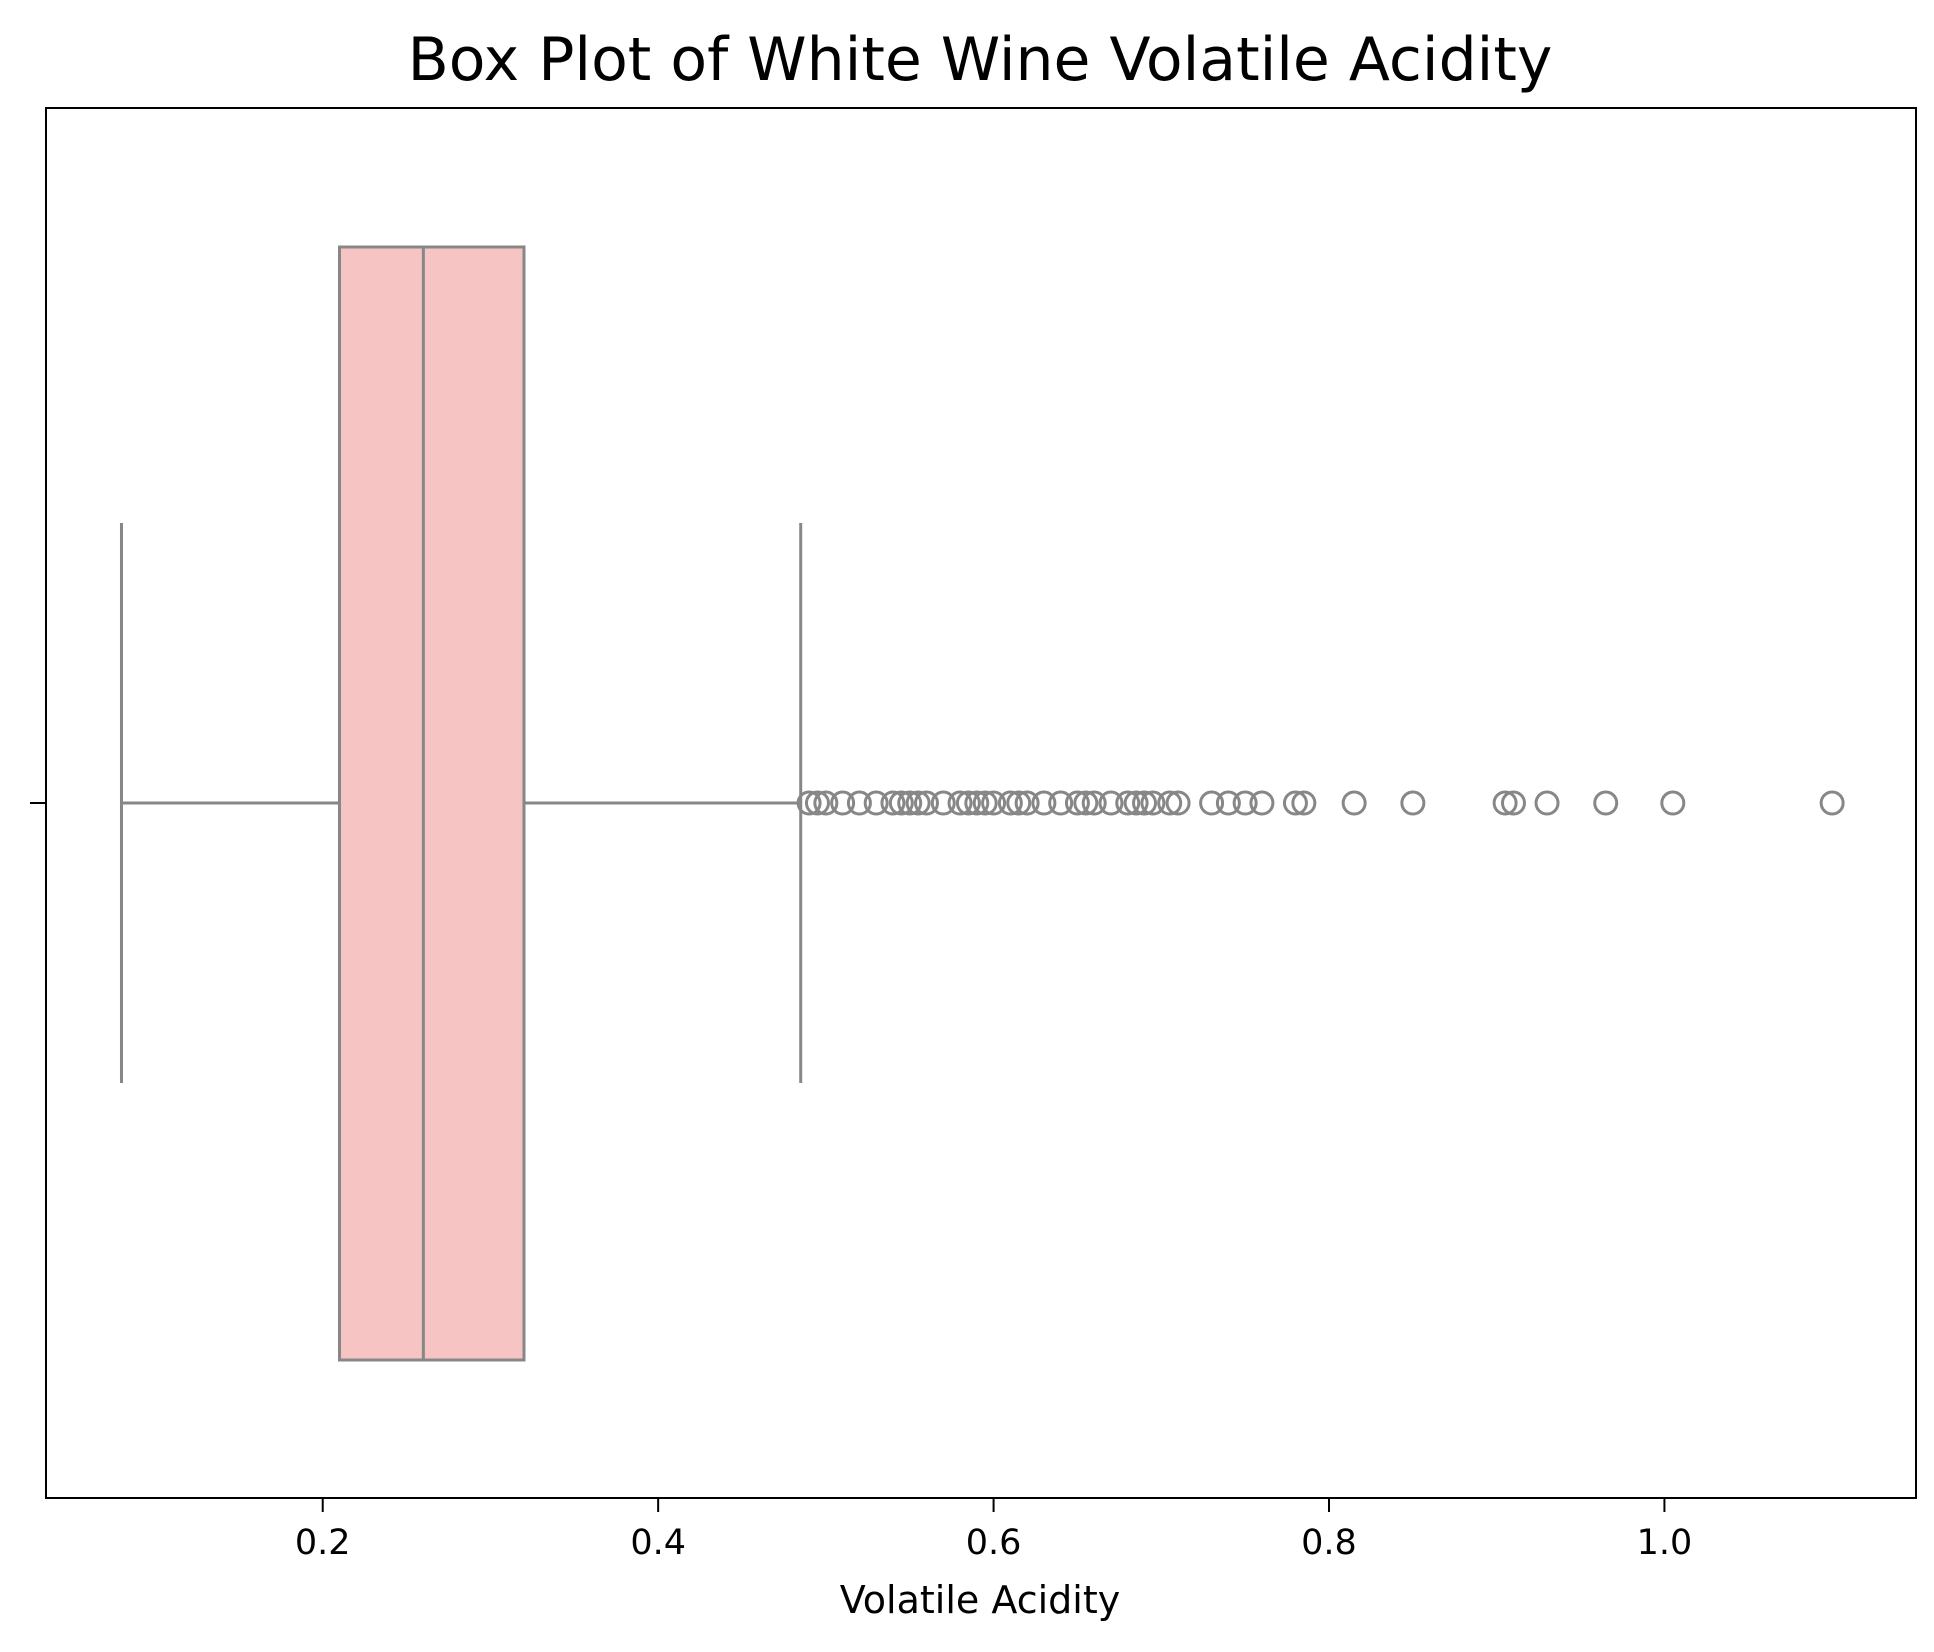  Describe the element at coordinates (431, 803) in the screenshot. I see `iqr-box` at that location.